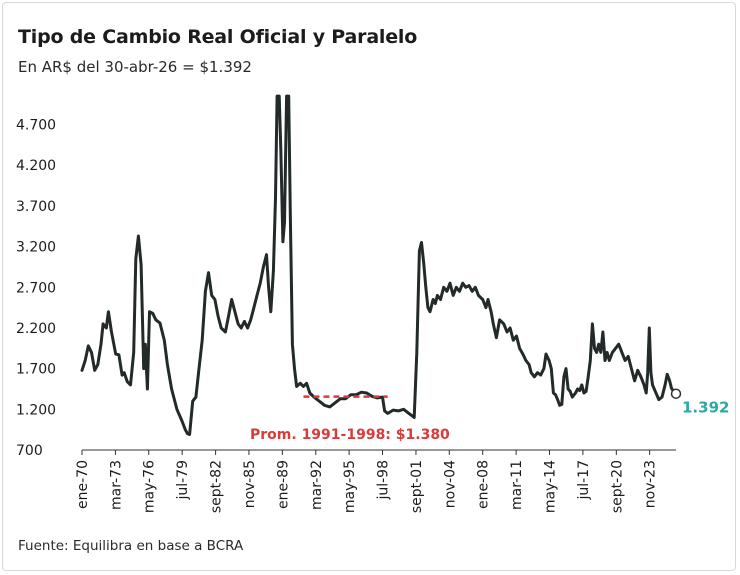 The image size is (740, 575). What do you see at coordinates (283, 484) in the screenshot?
I see `x-tick-label: ene-89` at bounding box center [283, 484].